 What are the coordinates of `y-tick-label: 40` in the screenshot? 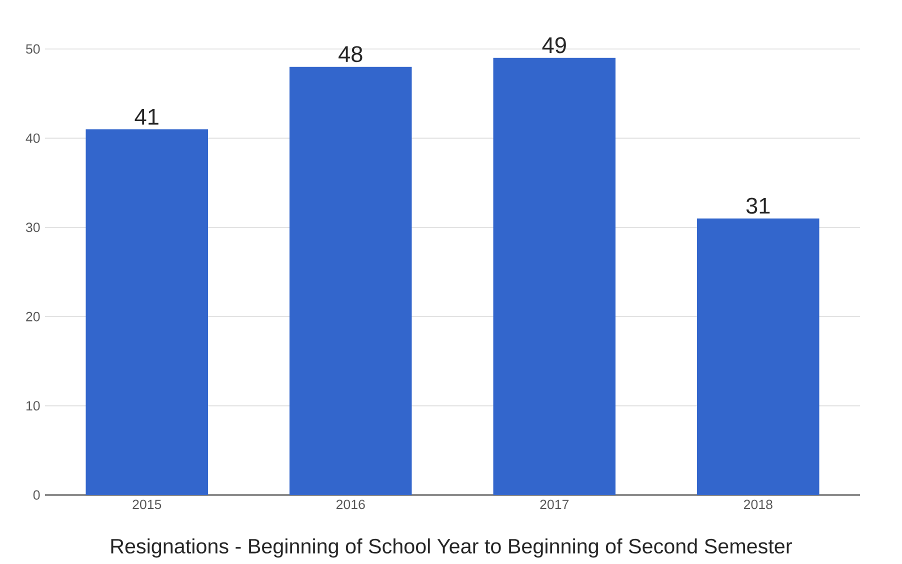 It's located at (33, 138).